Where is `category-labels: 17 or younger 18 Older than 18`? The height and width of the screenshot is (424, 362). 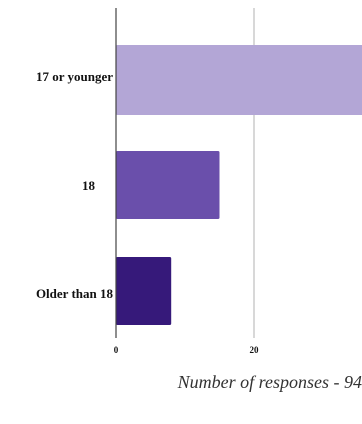
category-labels: 17 or younger 18 Older than 18 is located at coordinates (75, 185).